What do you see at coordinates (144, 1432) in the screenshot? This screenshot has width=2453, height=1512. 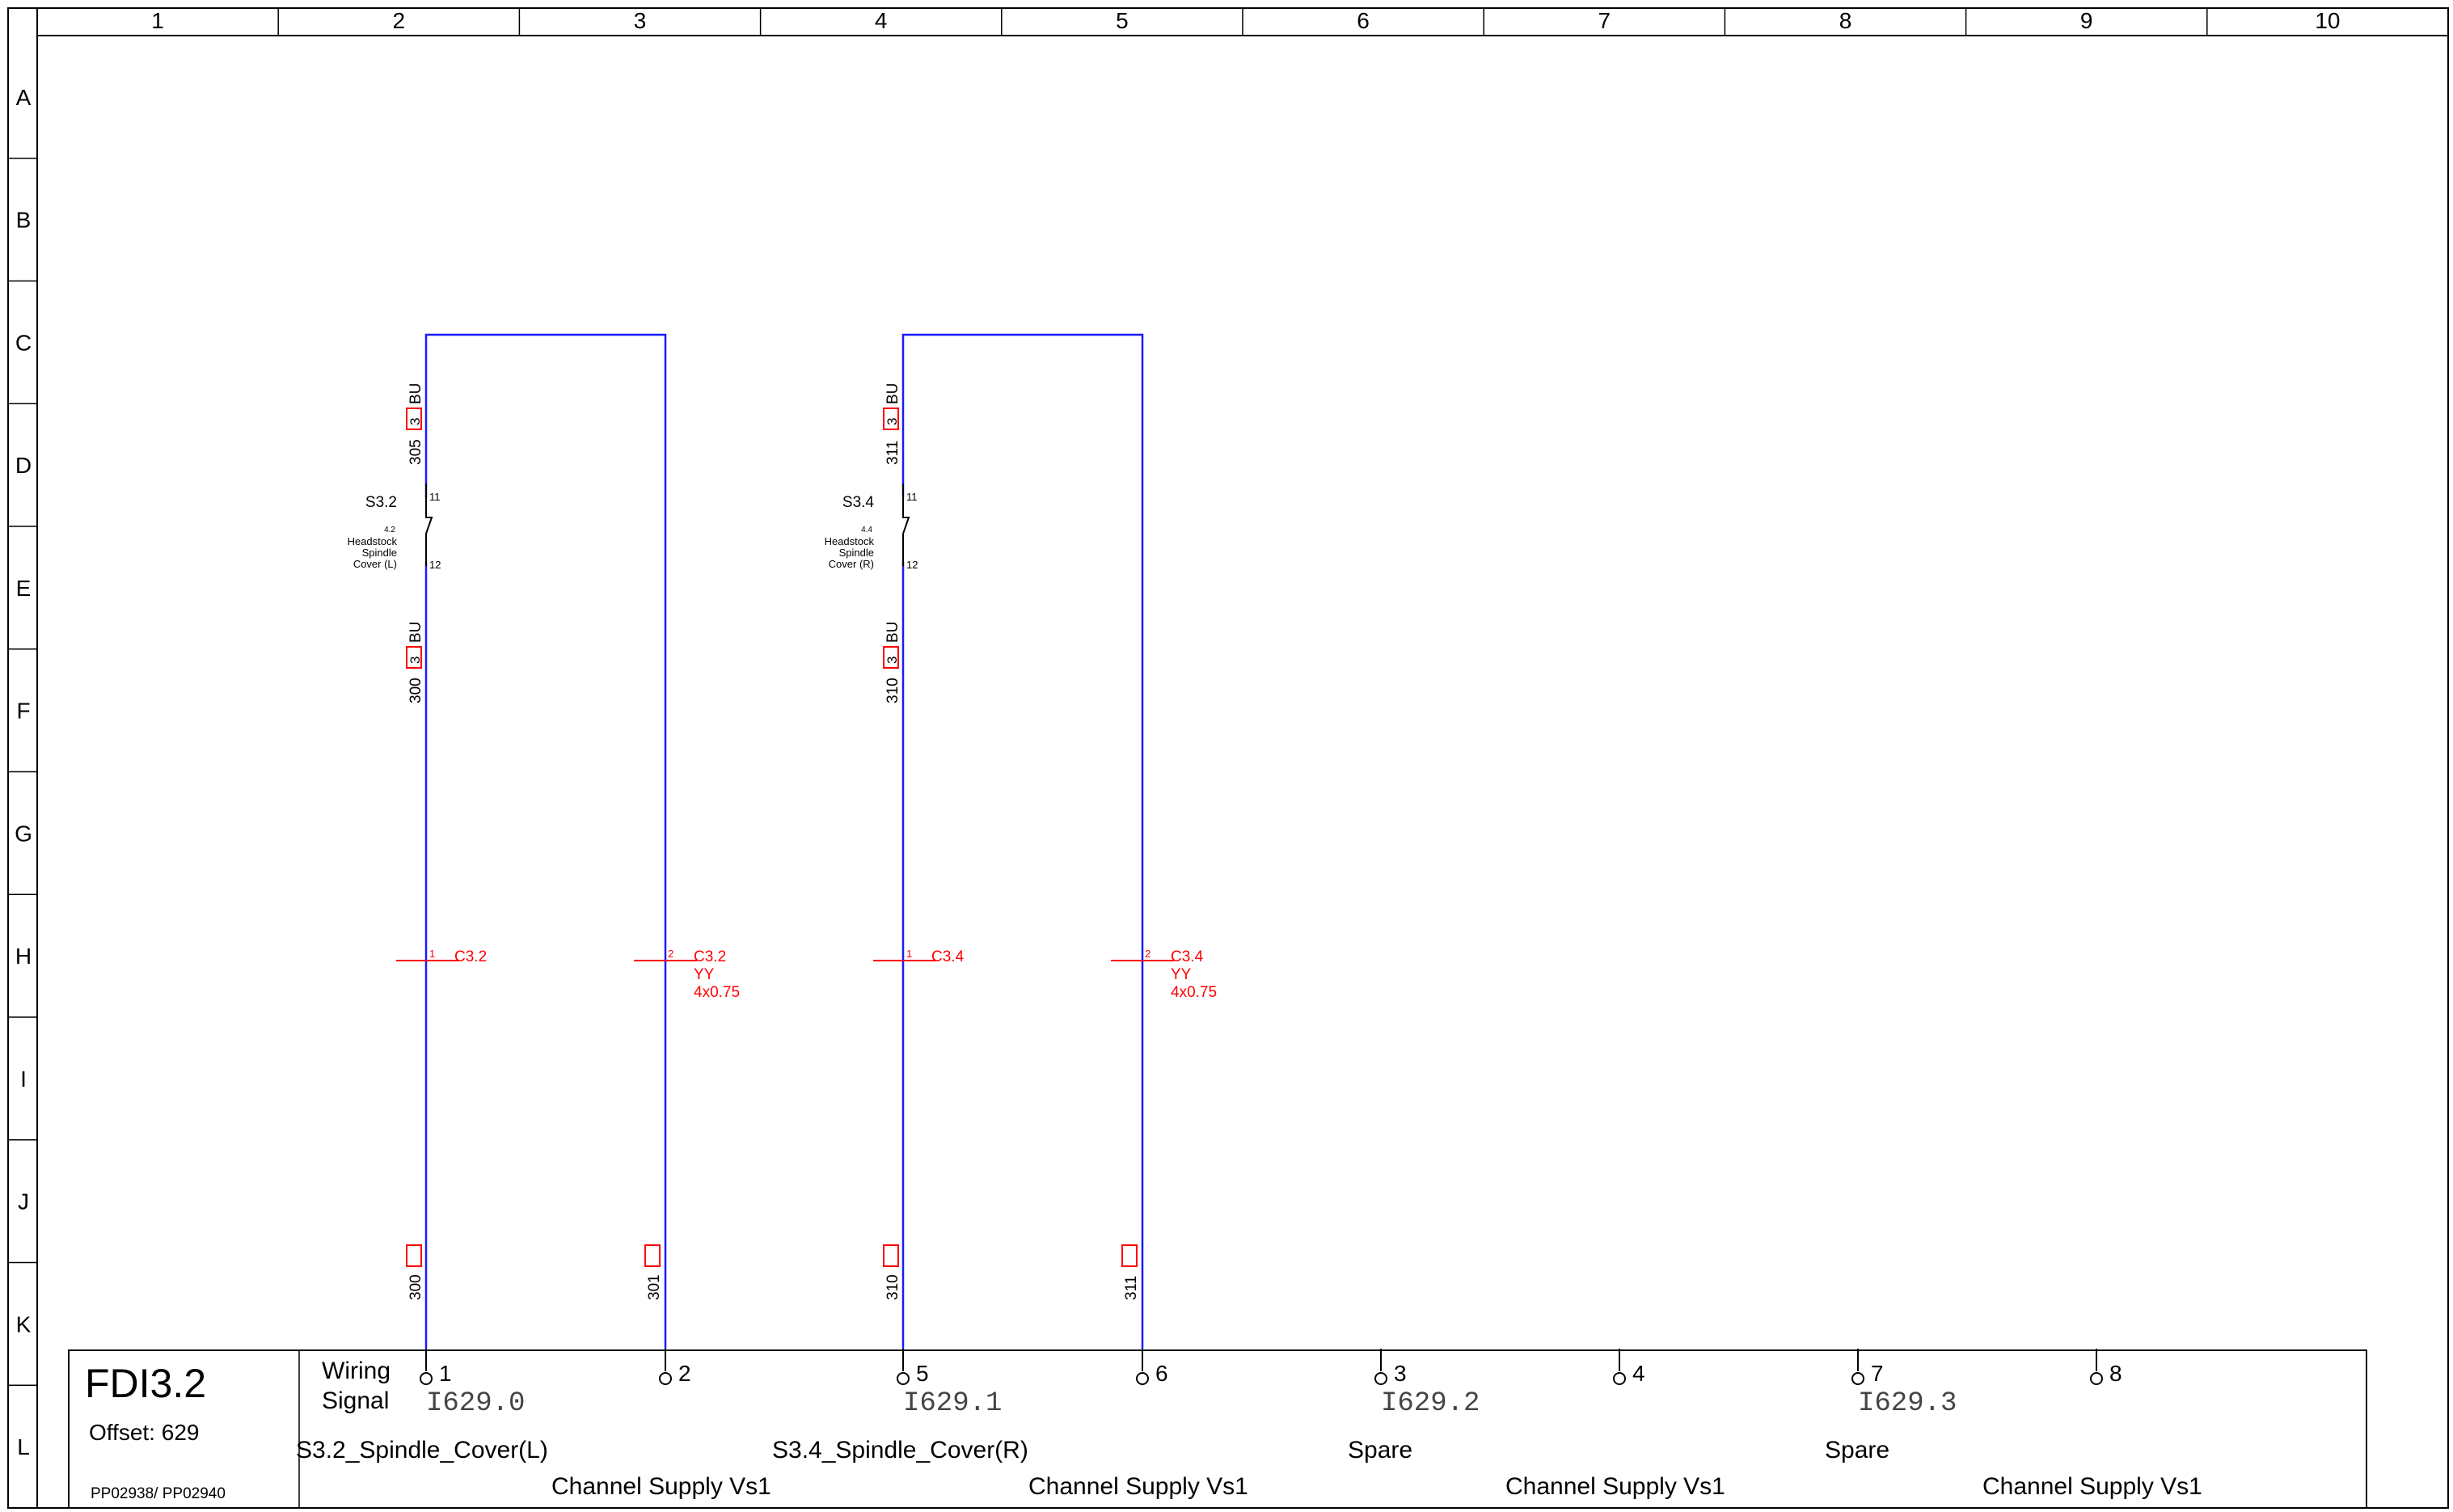 I see `module-offset: Offset: 629` at bounding box center [144, 1432].